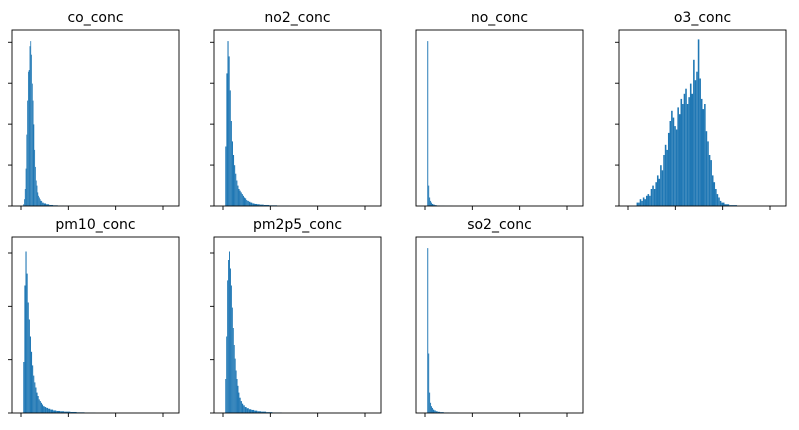 The height and width of the screenshot is (430, 799). What do you see at coordinates (499, 18) in the screenshot?
I see `subplot-title: no_conc` at bounding box center [499, 18].